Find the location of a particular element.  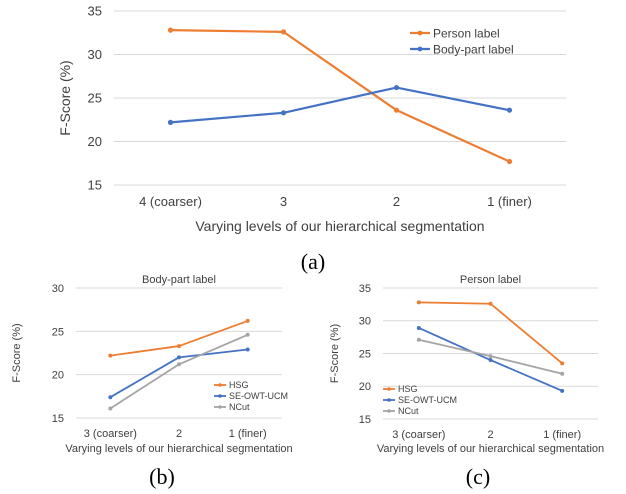

figure-caption: (b) is located at coordinates (162, 476).